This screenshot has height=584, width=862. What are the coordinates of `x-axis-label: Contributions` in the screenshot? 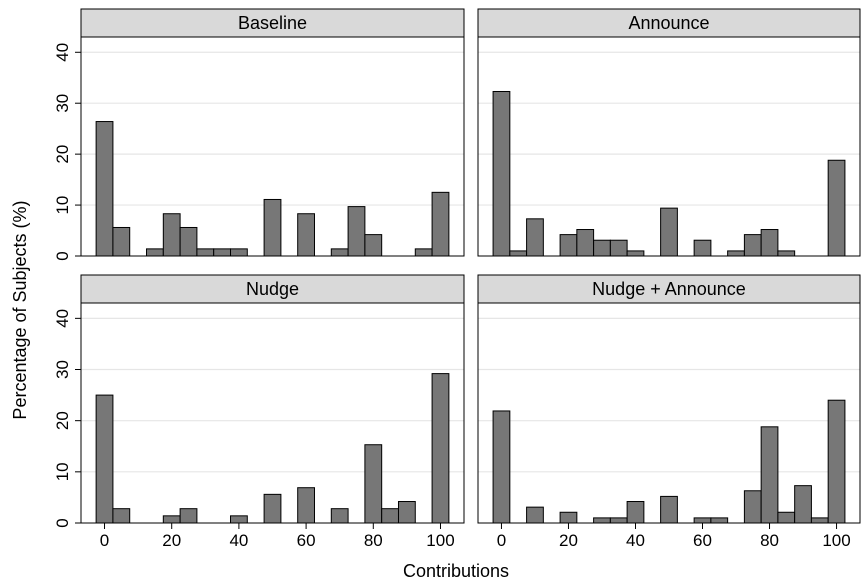 It's located at (456, 571).